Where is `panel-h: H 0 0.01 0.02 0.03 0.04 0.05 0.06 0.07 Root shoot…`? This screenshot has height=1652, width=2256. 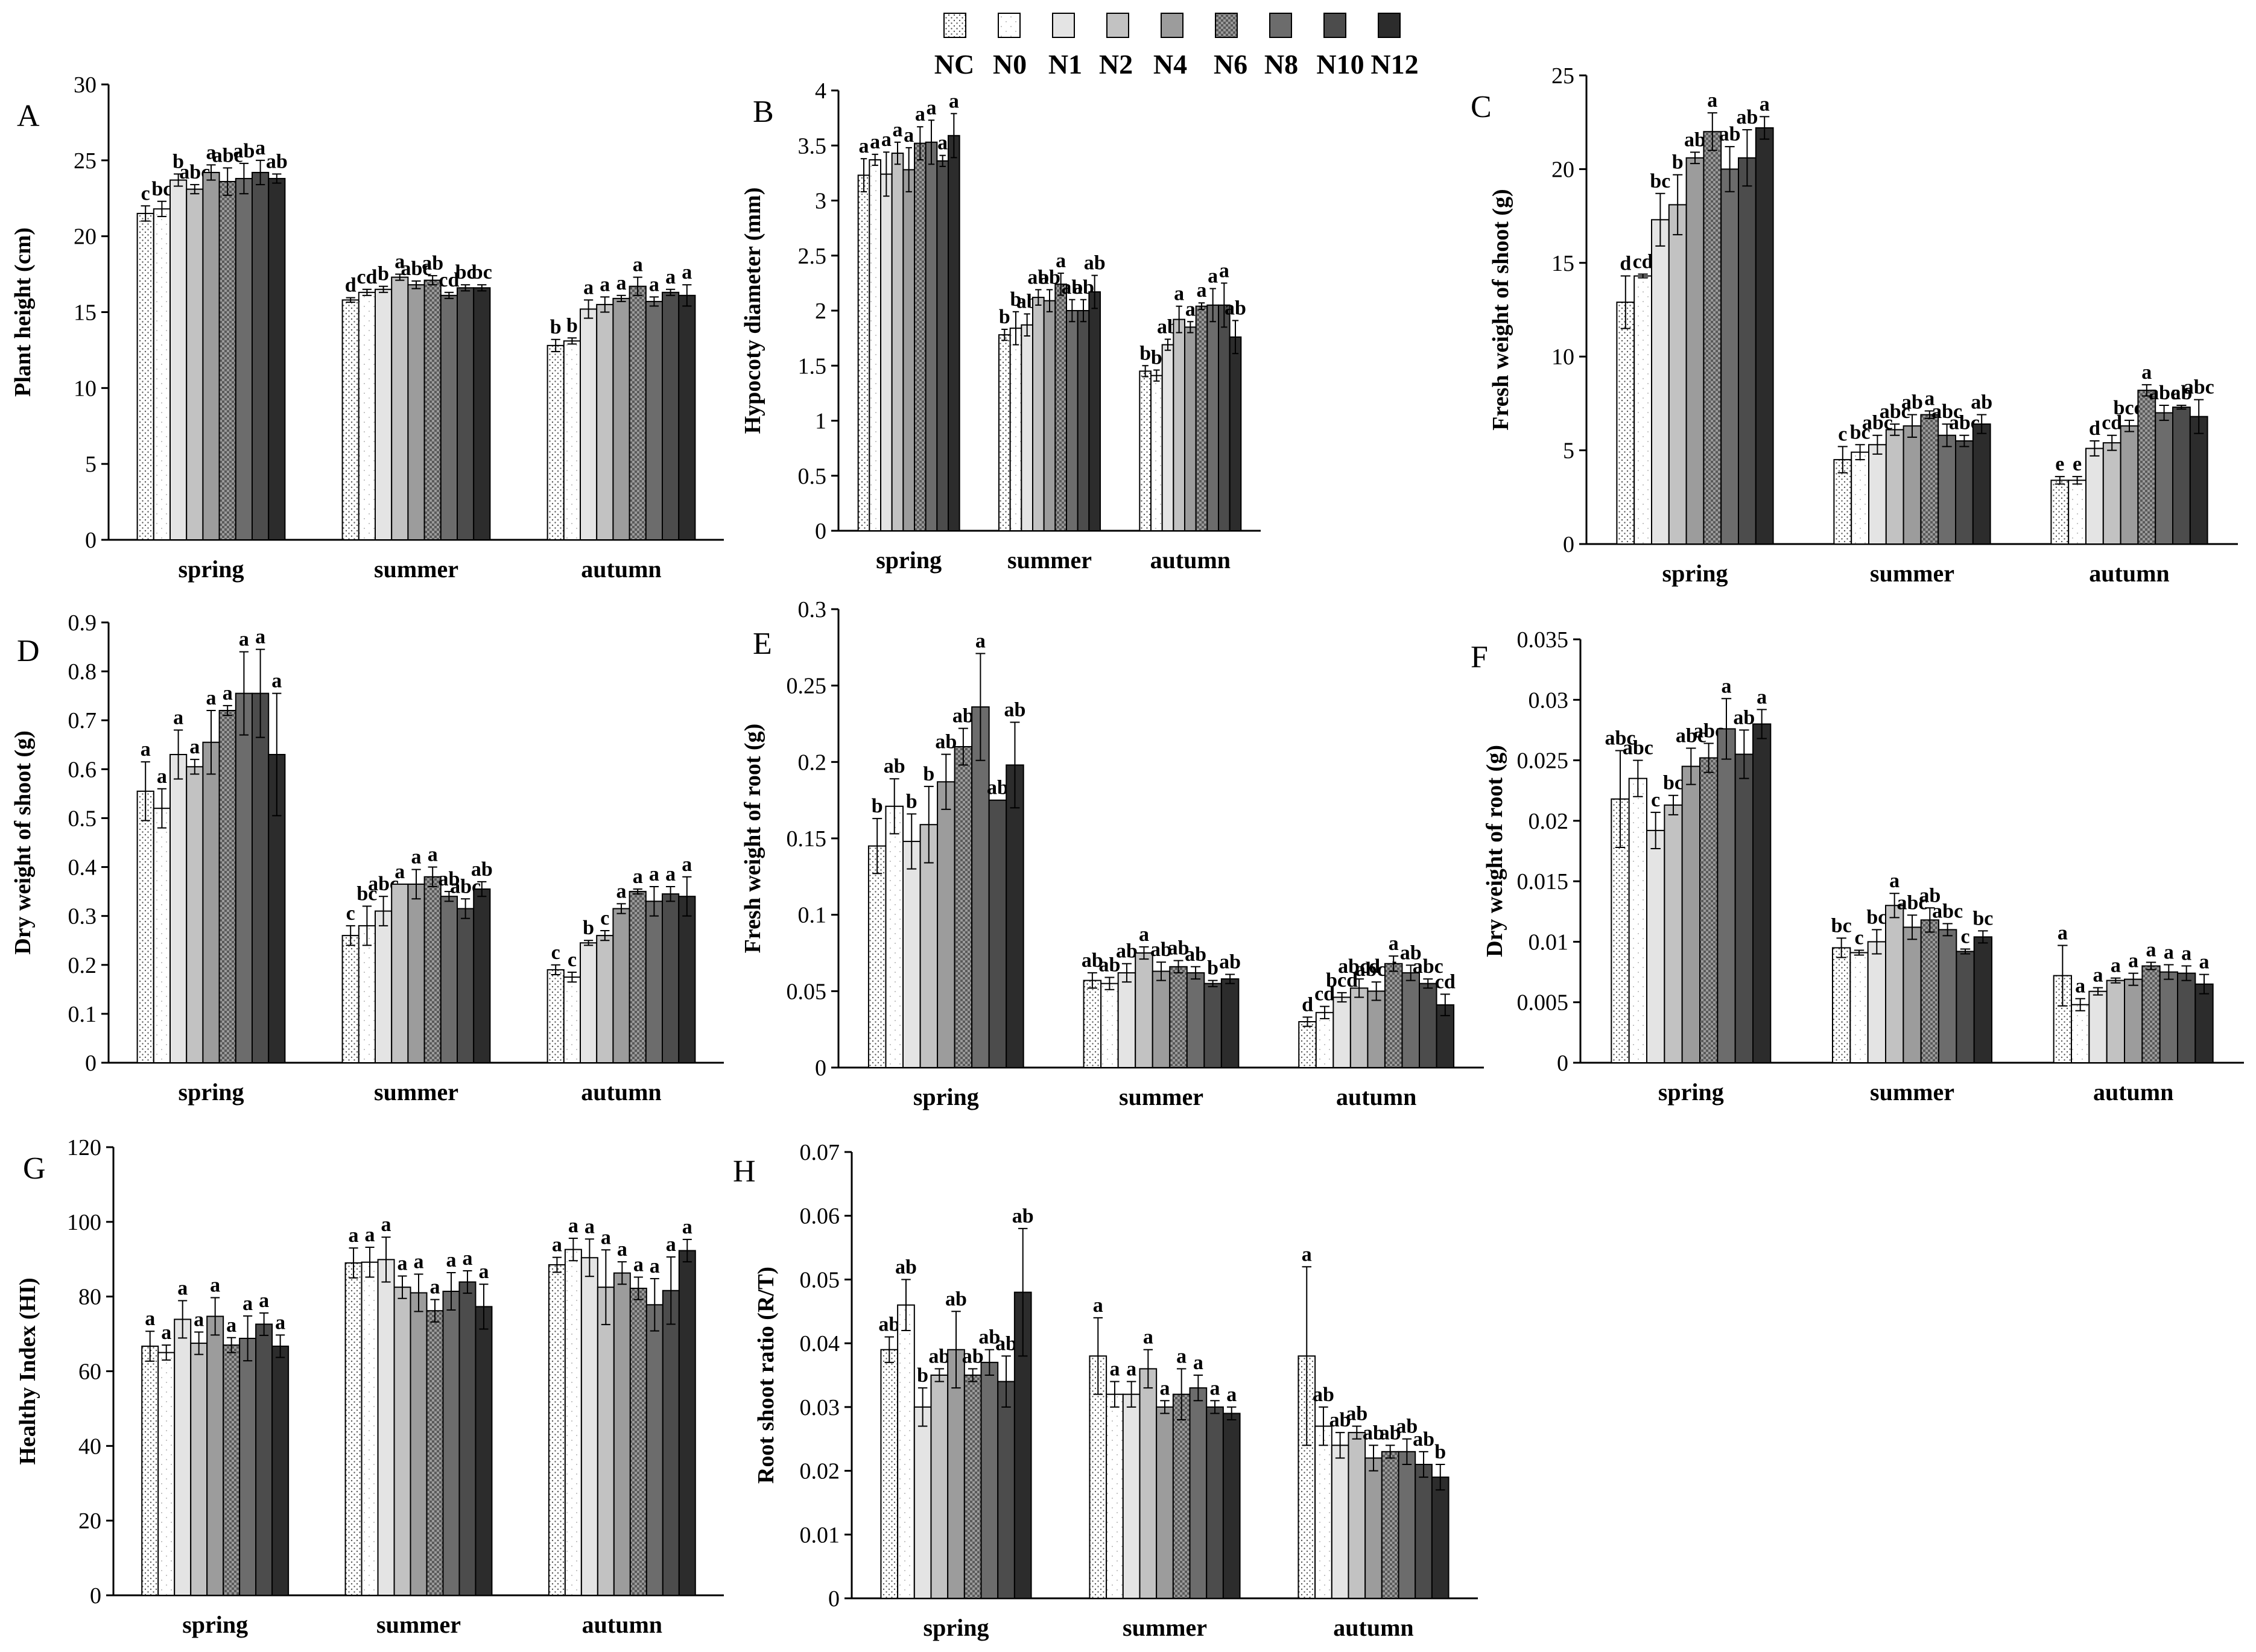
panel-h: H 0 0.01 0.02 0.03 0.04 0.05 0.06 0.07 Root shoot… is located at coordinates (1105, 1390).